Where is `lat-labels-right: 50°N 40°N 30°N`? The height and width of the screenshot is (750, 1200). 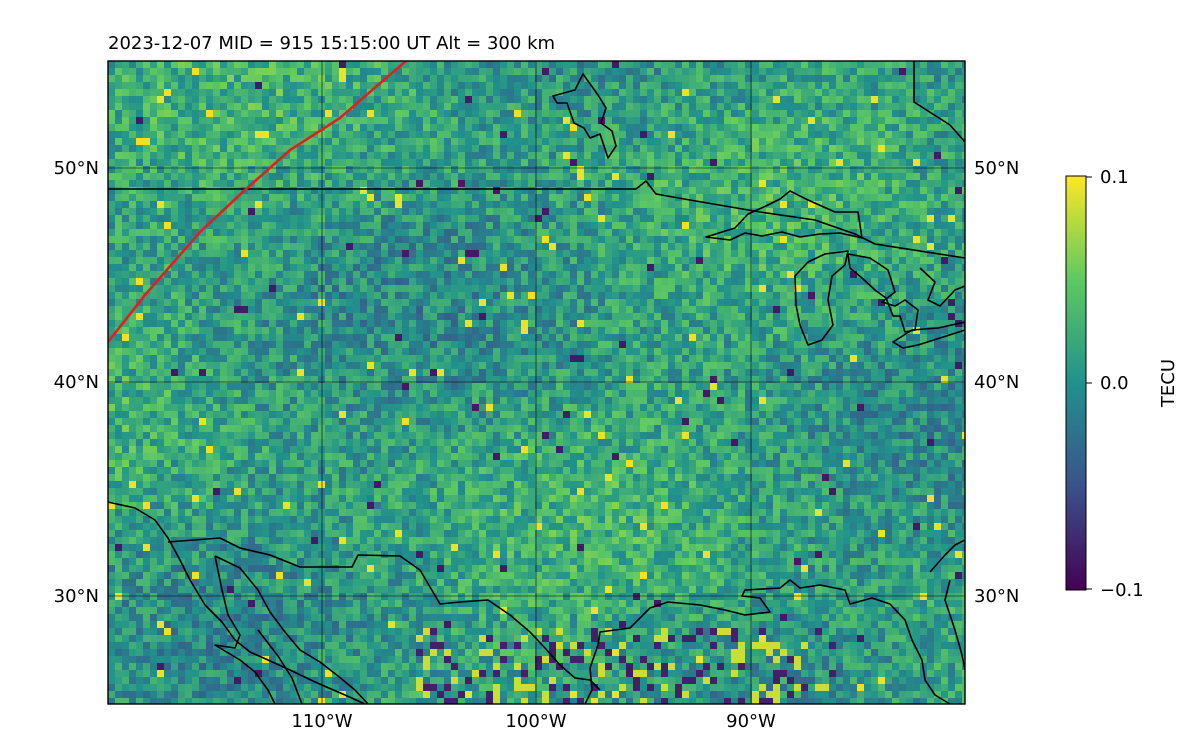
lat-labels-right: 50°N 40°N 30°N is located at coordinates (996, 382).